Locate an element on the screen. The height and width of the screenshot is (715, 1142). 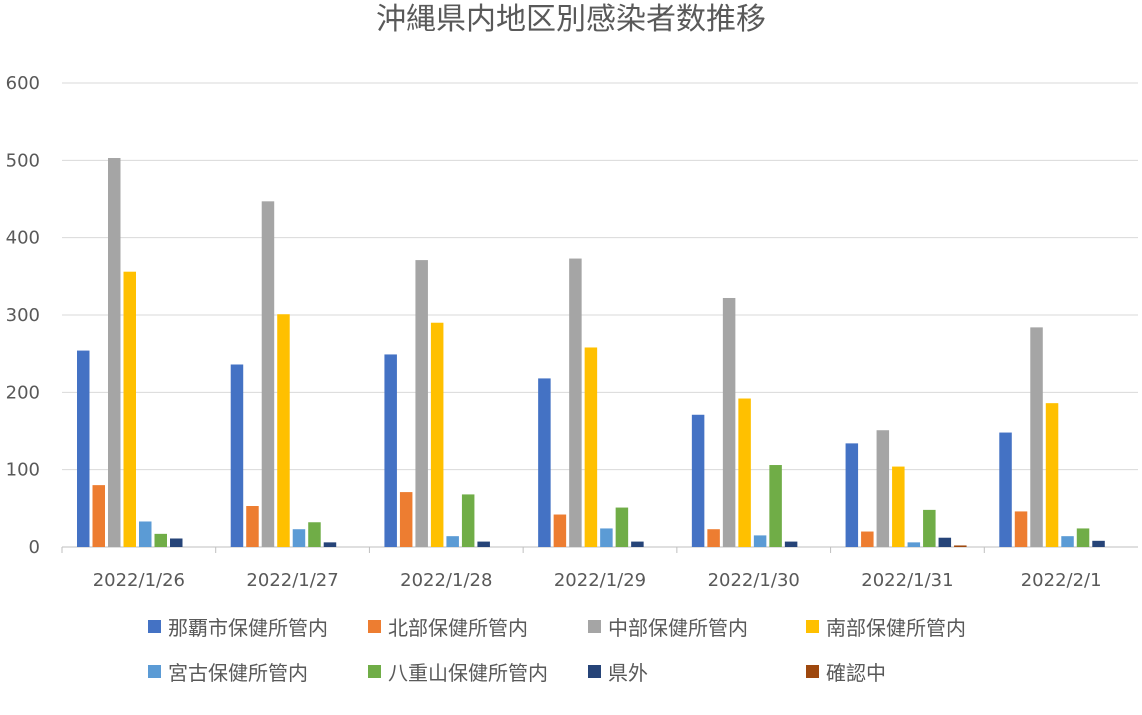
legend-item: 中部保健所管内 is located at coordinates (668, 626).